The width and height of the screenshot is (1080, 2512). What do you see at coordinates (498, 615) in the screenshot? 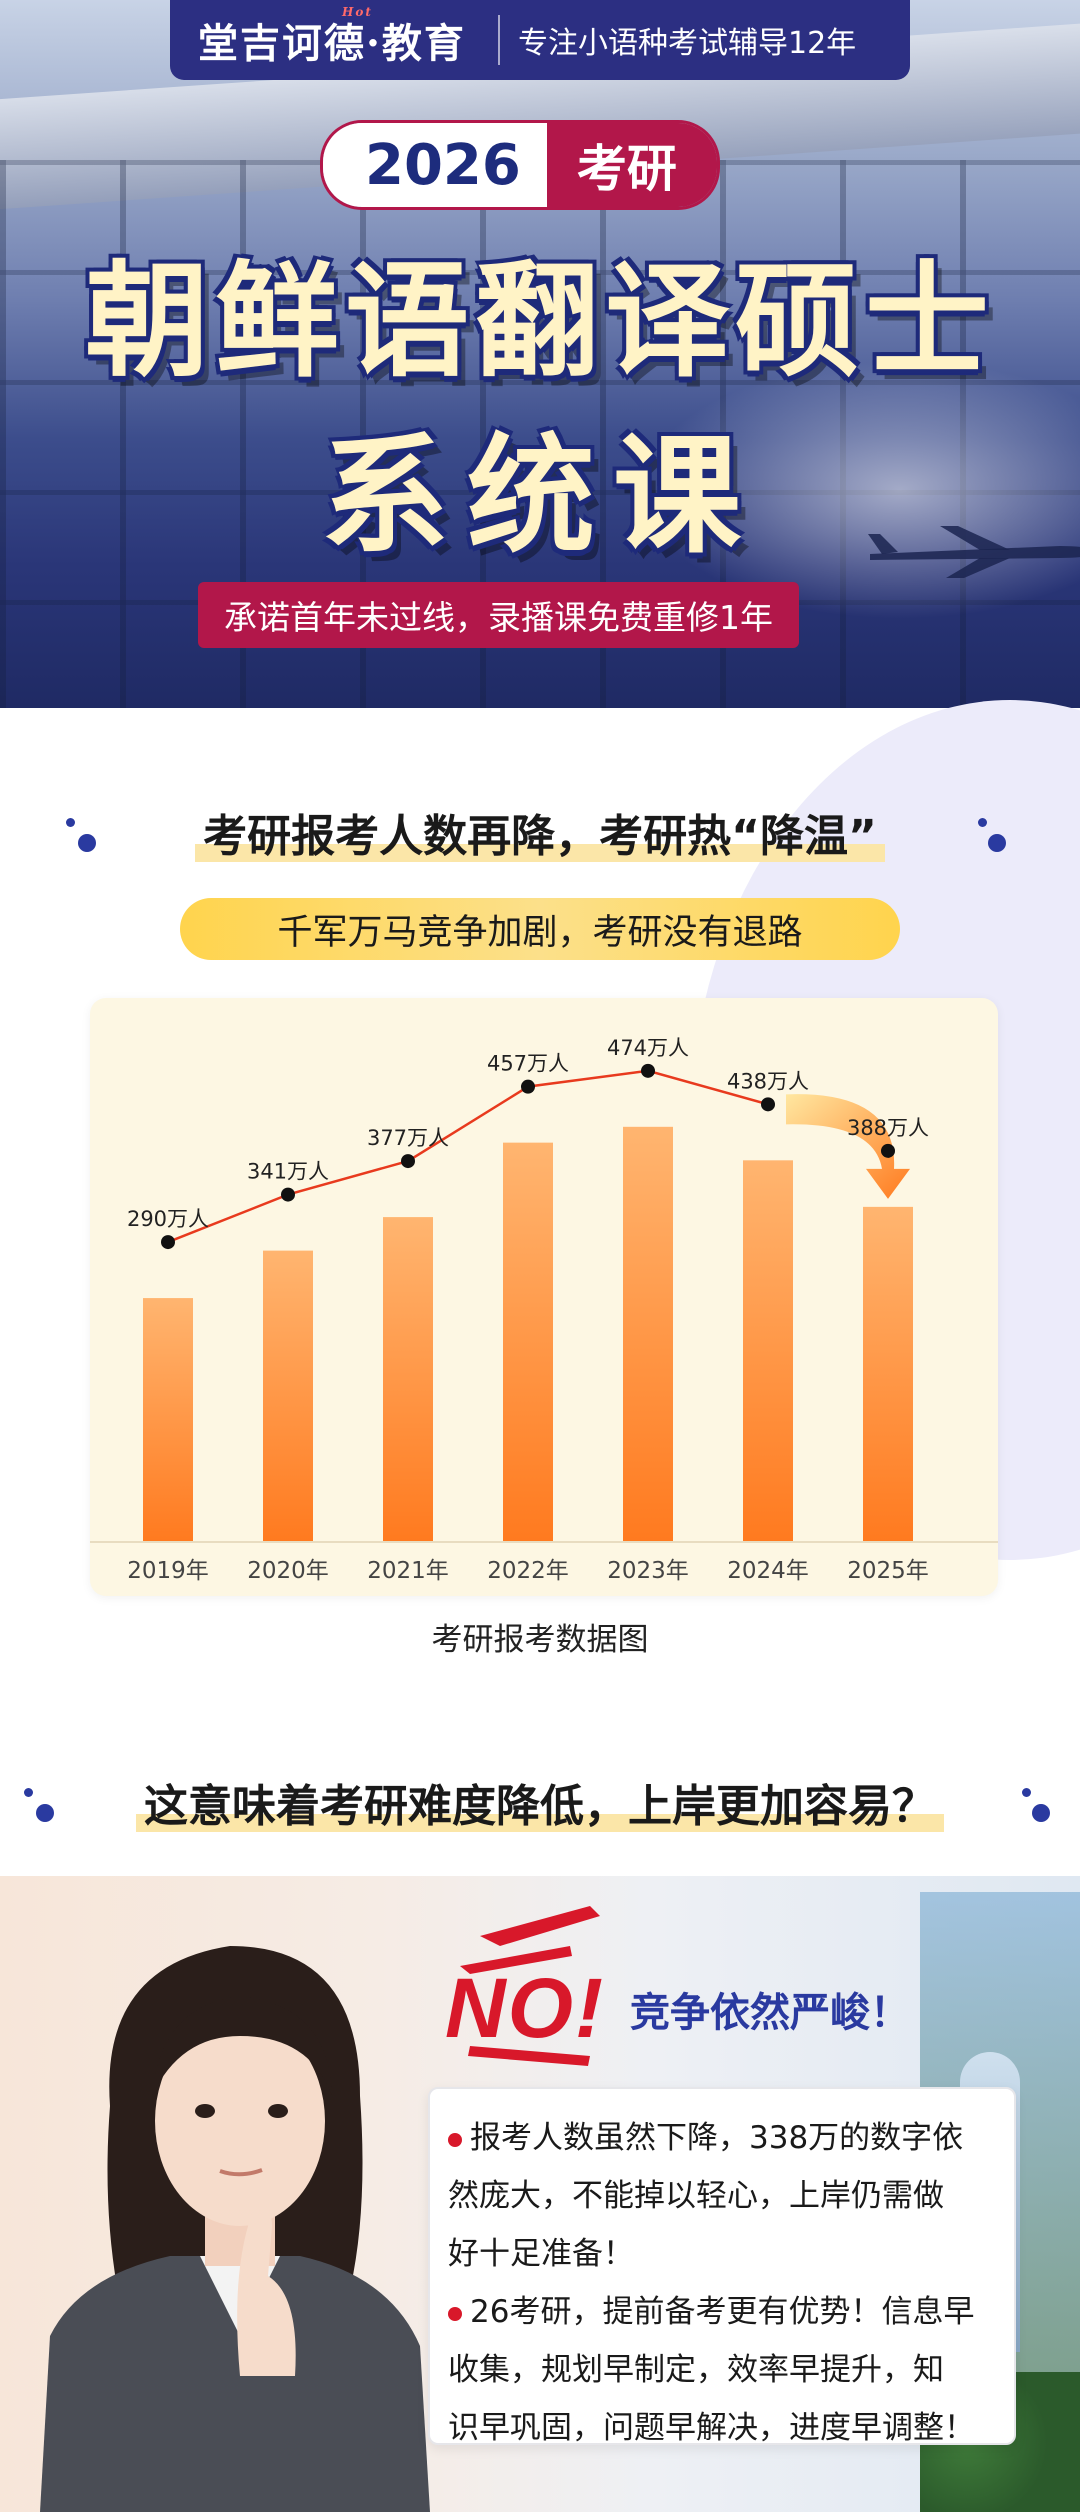
I see `promise-banner: 承诺首年未过线，录播课免费重修1年` at bounding box center [498, 615].